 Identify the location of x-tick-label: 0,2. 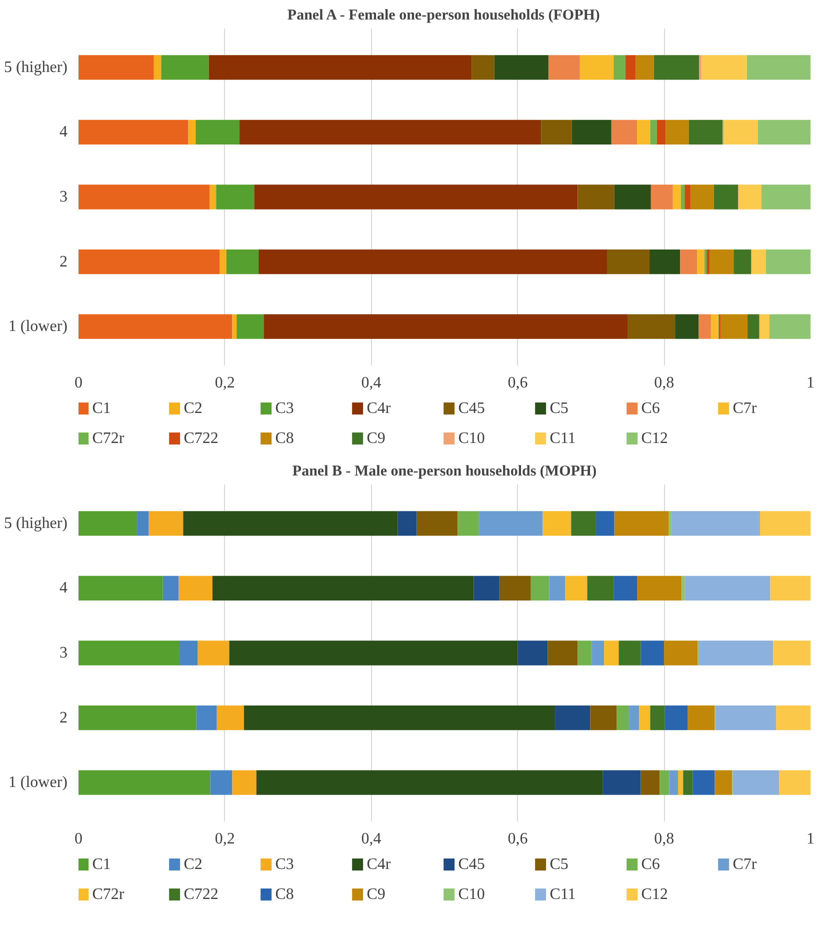
(224, 383).